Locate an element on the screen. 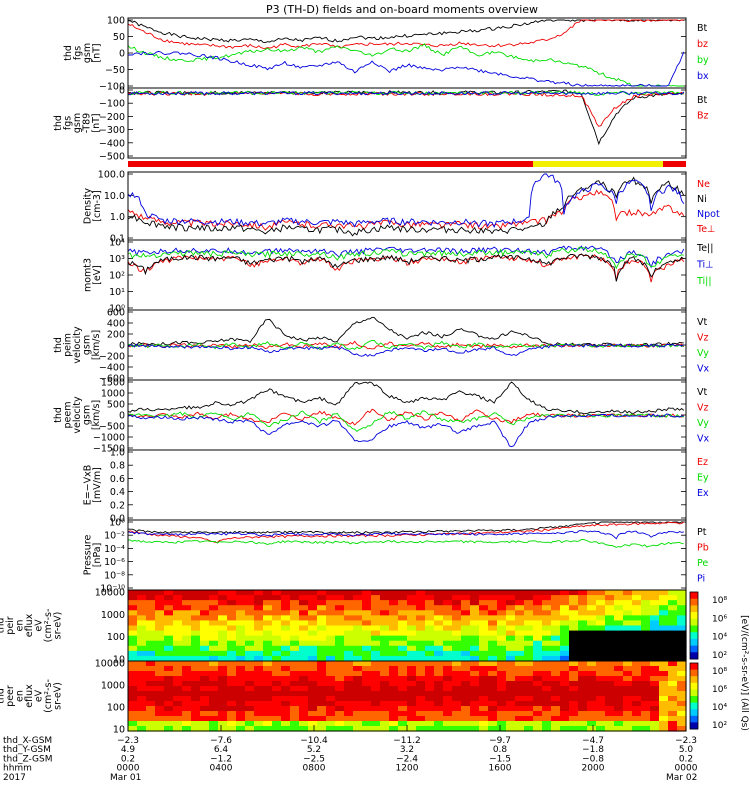 This screenshot has width=750, height=800. legend-Vx: Vx is located at coordinates (703, 369).